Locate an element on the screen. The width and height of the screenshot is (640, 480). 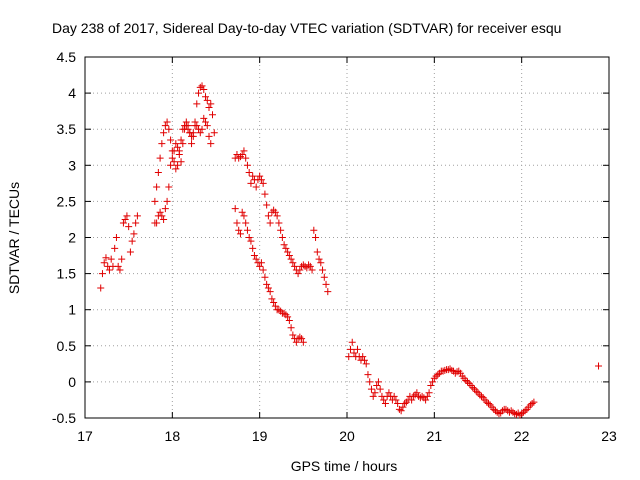
series-arc-2-peak is located at coordinates (184, 154).